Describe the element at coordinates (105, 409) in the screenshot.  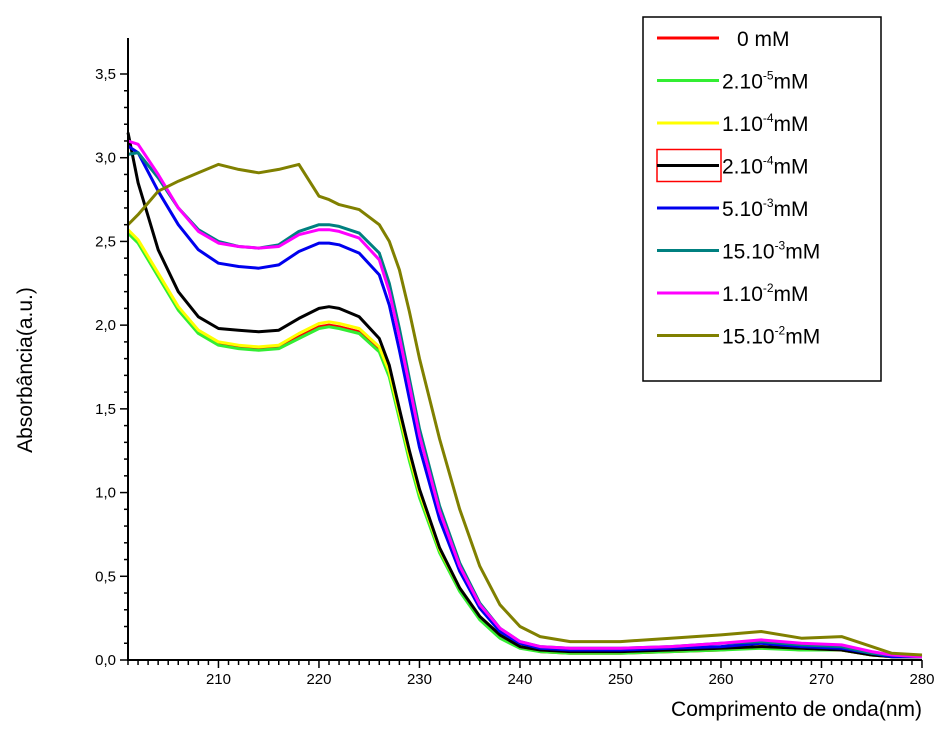
I see `y-tick-label: 1,5` at that location.